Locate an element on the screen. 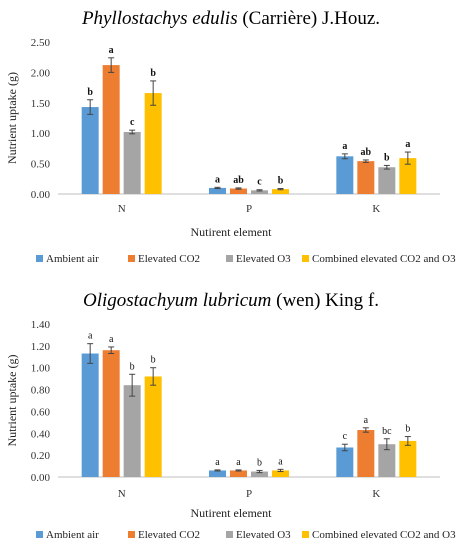 This screenshot has width=462, height=550. y-tick-label: 0.20 is located at coordinates (41, 456).